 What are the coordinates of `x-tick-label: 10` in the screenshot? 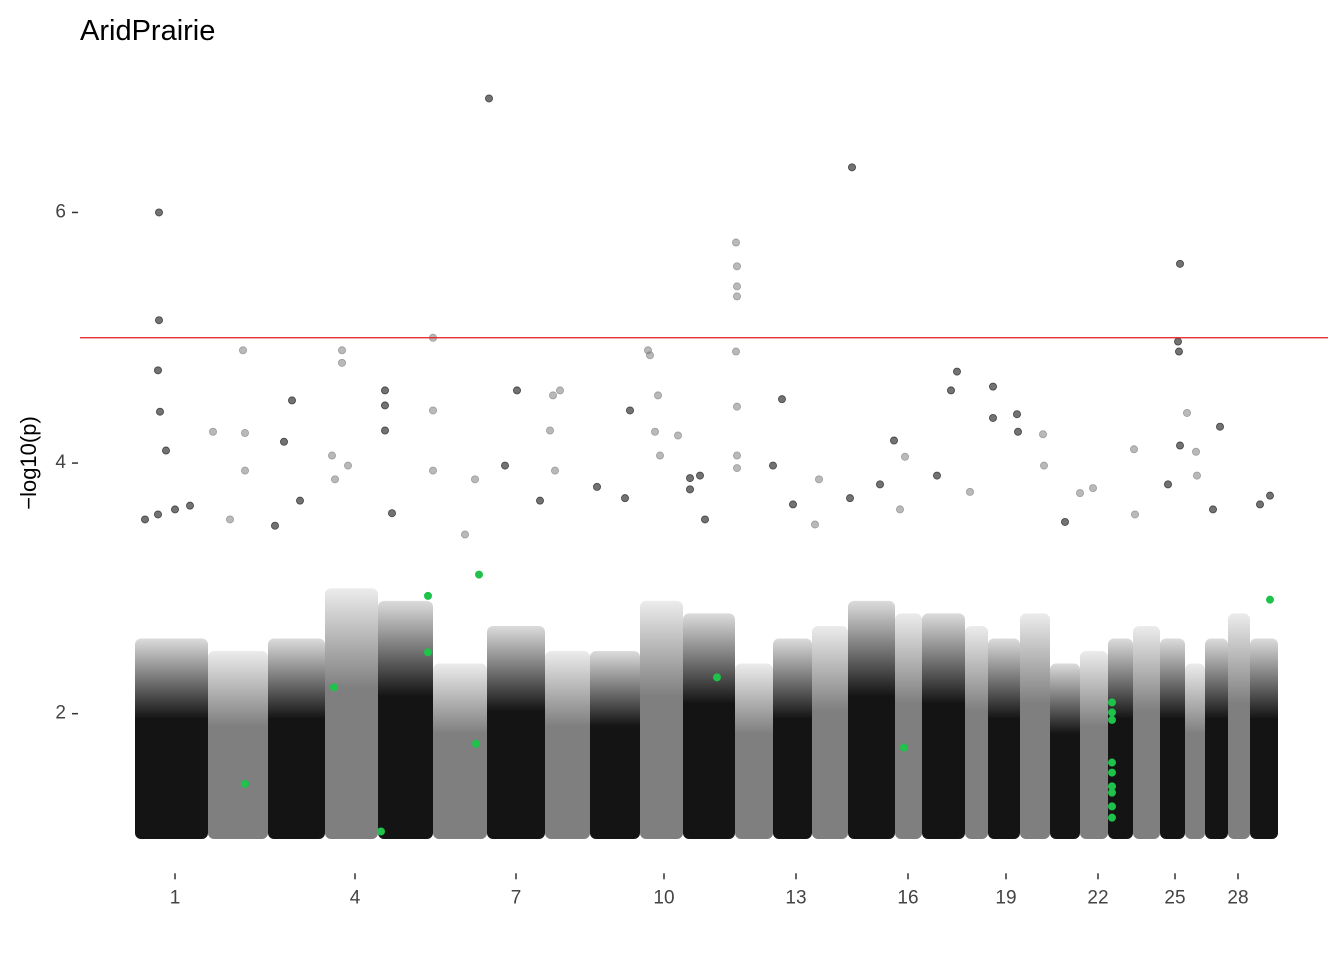 It's located at (663, 897).